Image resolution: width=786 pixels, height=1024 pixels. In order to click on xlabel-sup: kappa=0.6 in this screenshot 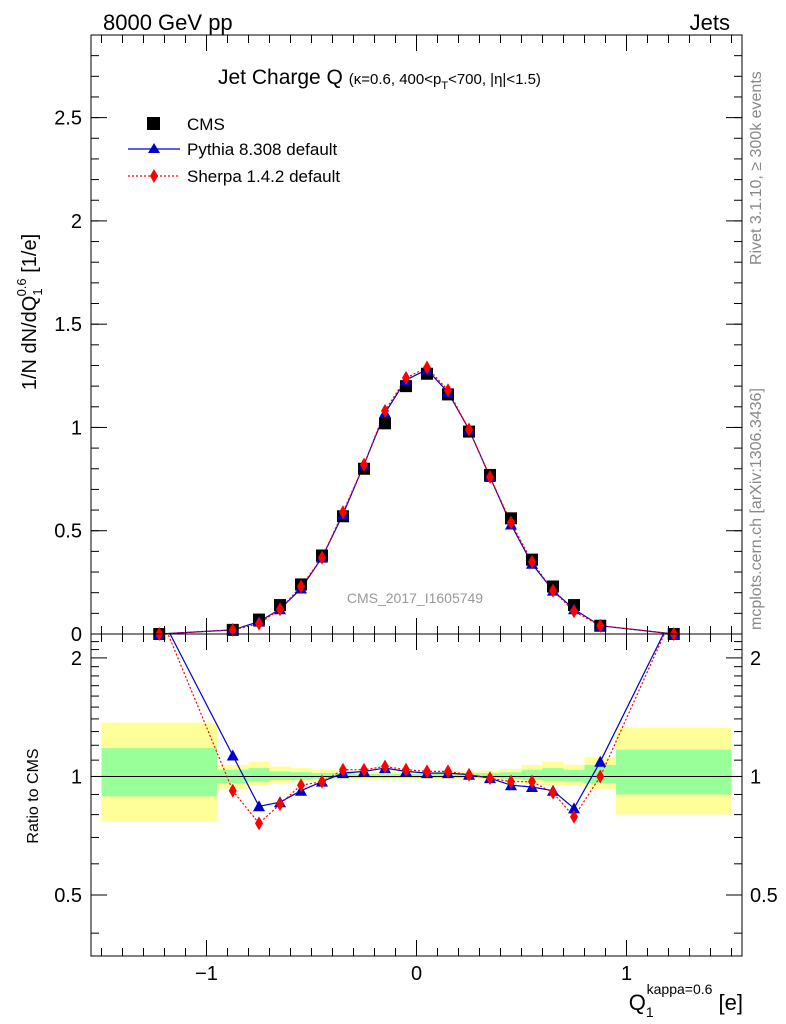, I will do `click(680, 989)`.